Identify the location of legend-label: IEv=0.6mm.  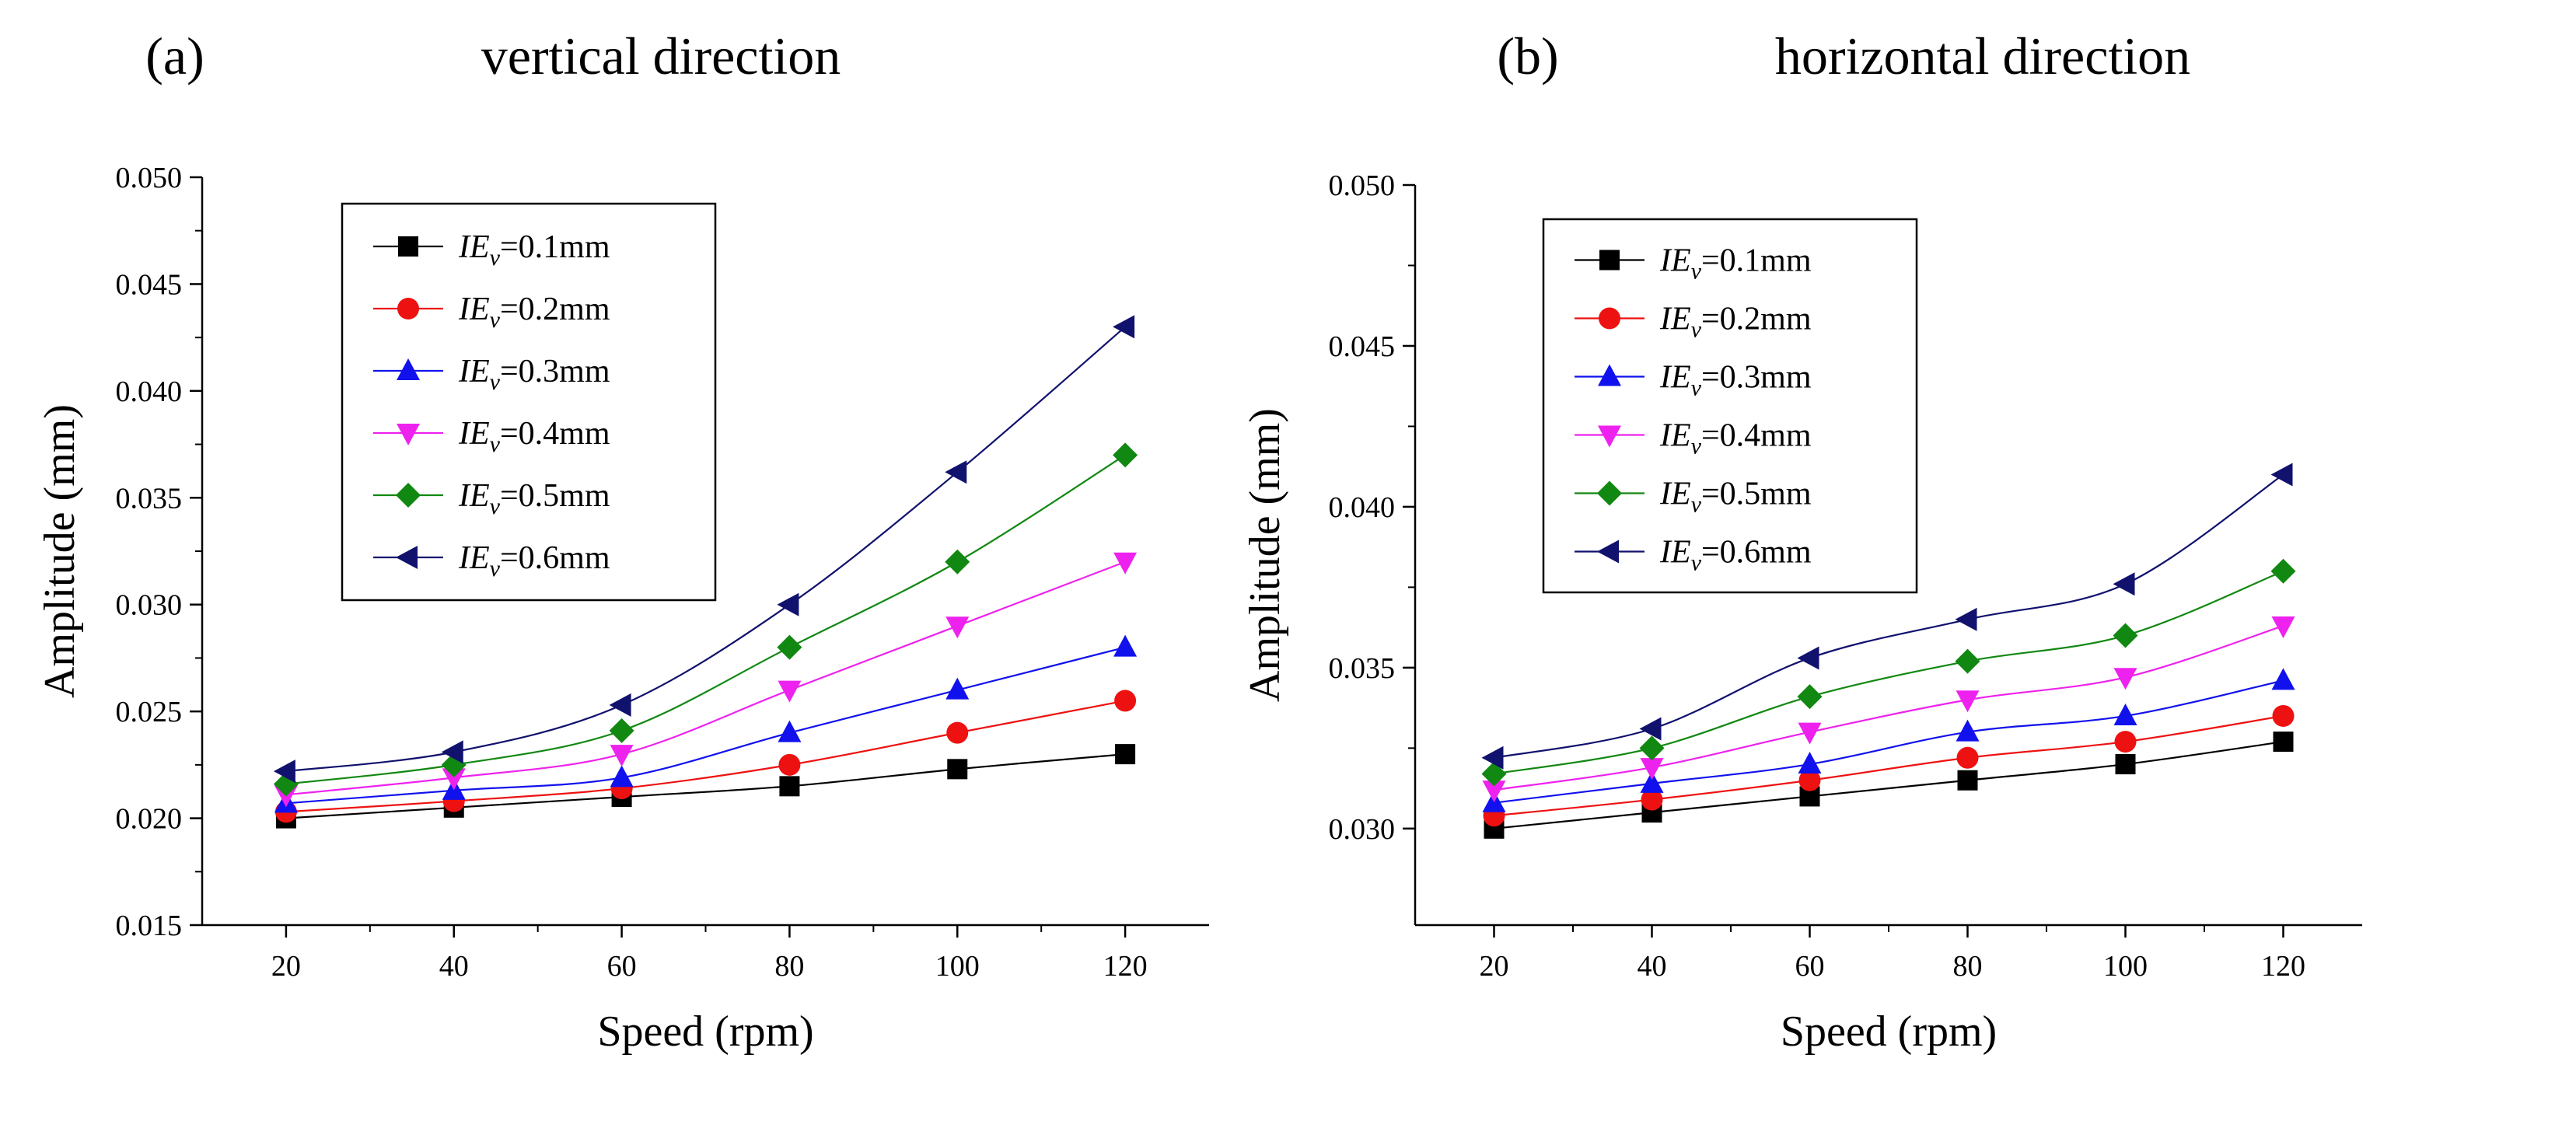
(534, 560).